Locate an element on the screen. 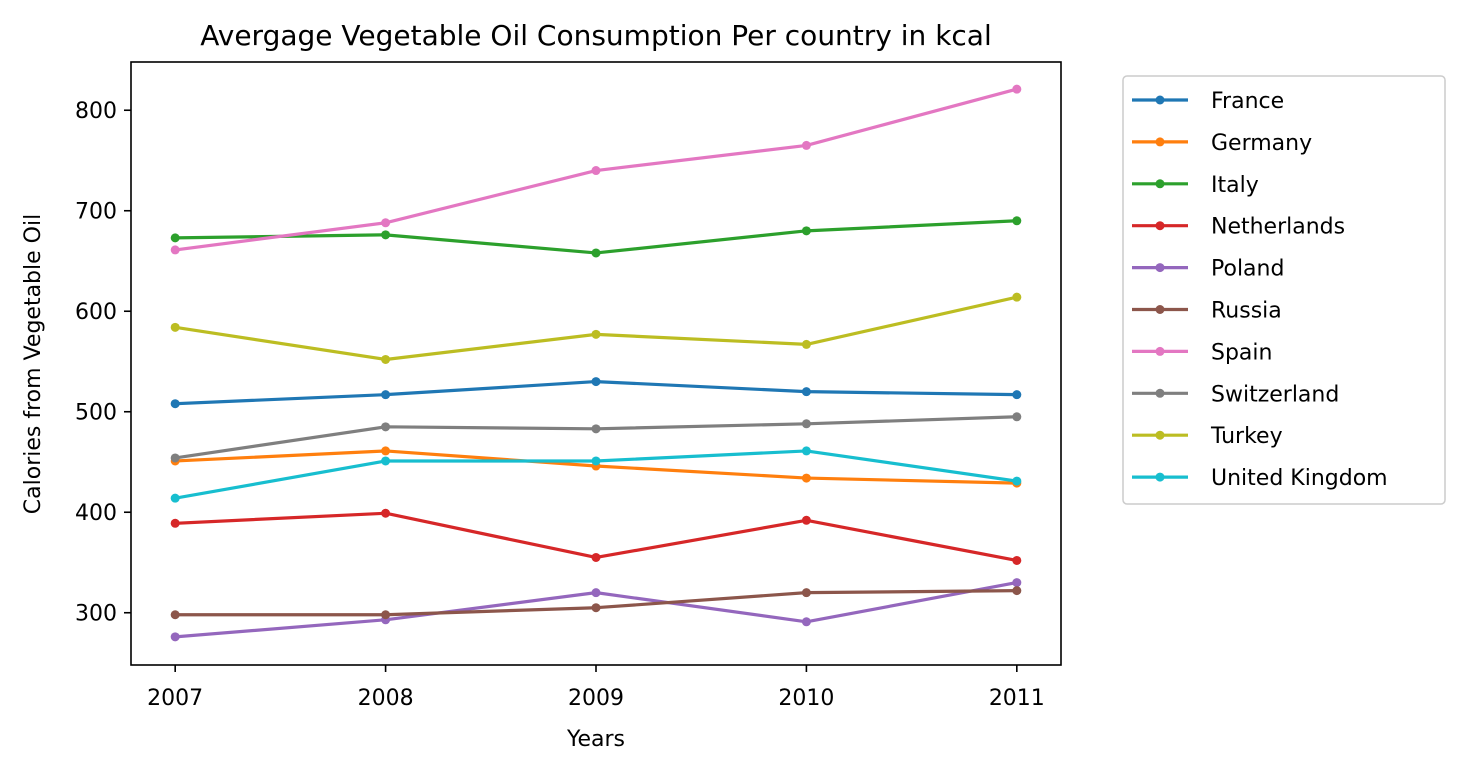 Image resolution: width=1464 pixels, height=773 pixels. y-tick-label: 800 is located at coordinates (96, 111).